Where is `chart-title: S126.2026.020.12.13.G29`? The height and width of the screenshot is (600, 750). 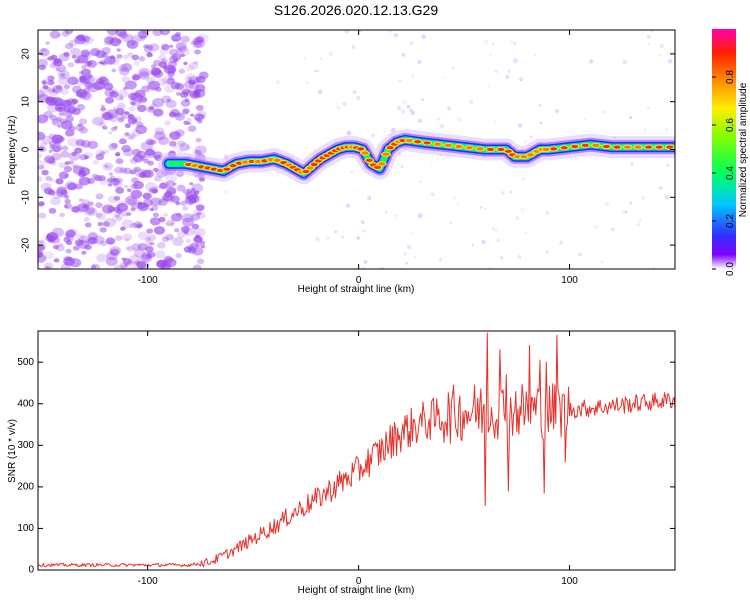 chart-title: S126.2026.020.12.13.G29 is located at coordinates (356, 10).